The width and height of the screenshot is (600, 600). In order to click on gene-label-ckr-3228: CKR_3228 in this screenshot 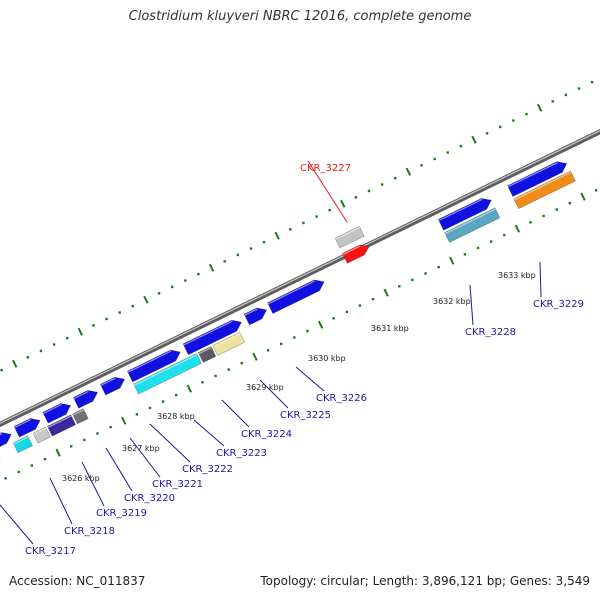, I will do `click(490, 332)`.